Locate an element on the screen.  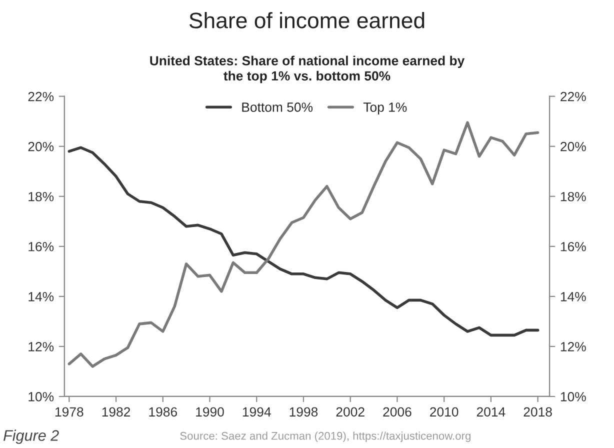
y2-tick-label: 20% is located at coordinates (573, 147).